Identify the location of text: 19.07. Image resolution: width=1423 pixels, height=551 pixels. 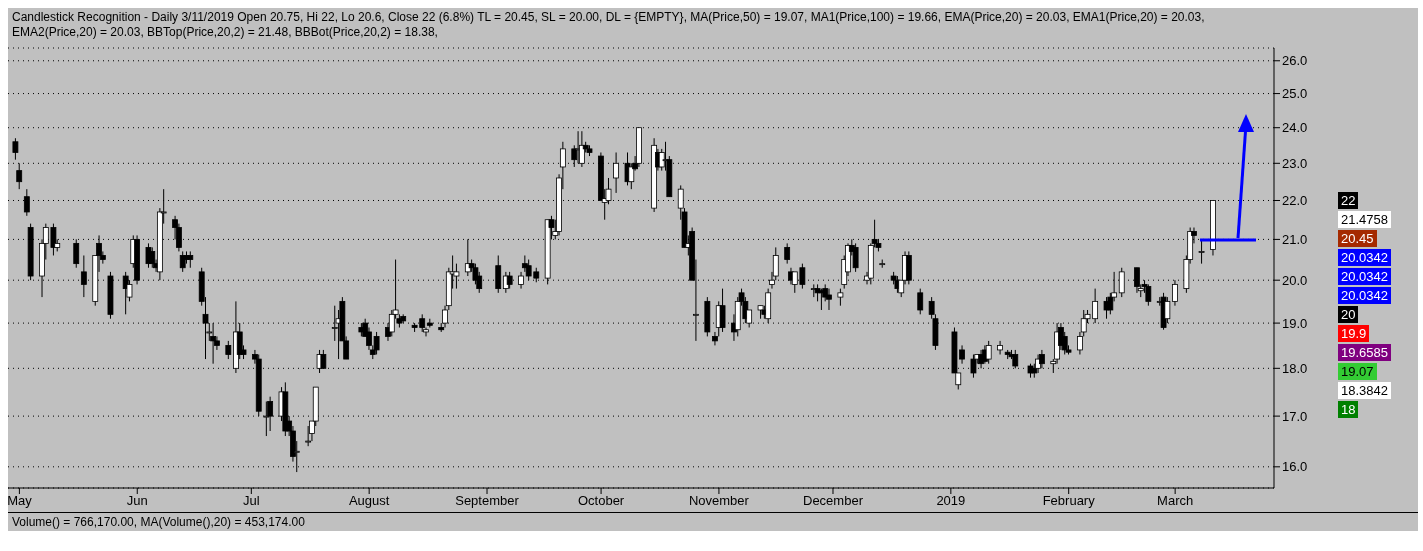
(1357, 371).